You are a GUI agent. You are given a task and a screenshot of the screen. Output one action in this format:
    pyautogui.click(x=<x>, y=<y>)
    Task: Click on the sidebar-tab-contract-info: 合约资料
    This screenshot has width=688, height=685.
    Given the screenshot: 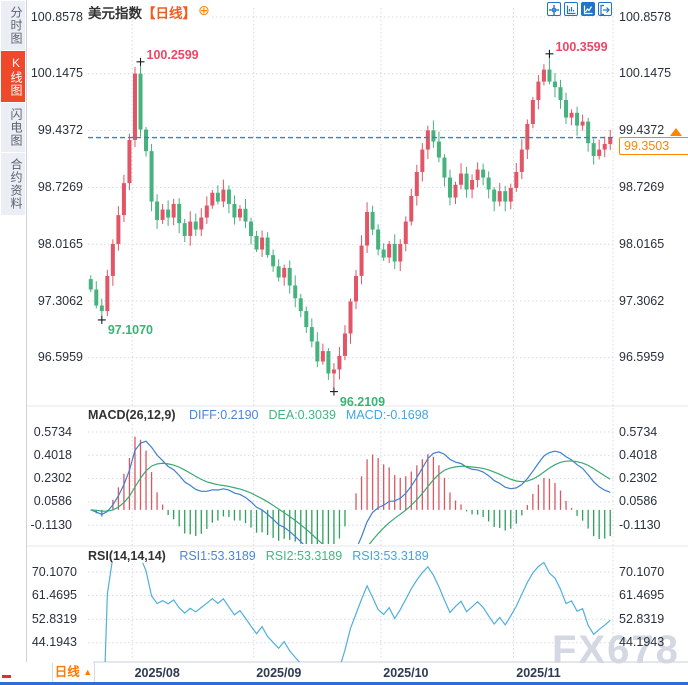 What is the action you would take?
    pyautogui.click(x=13, y=184)
    